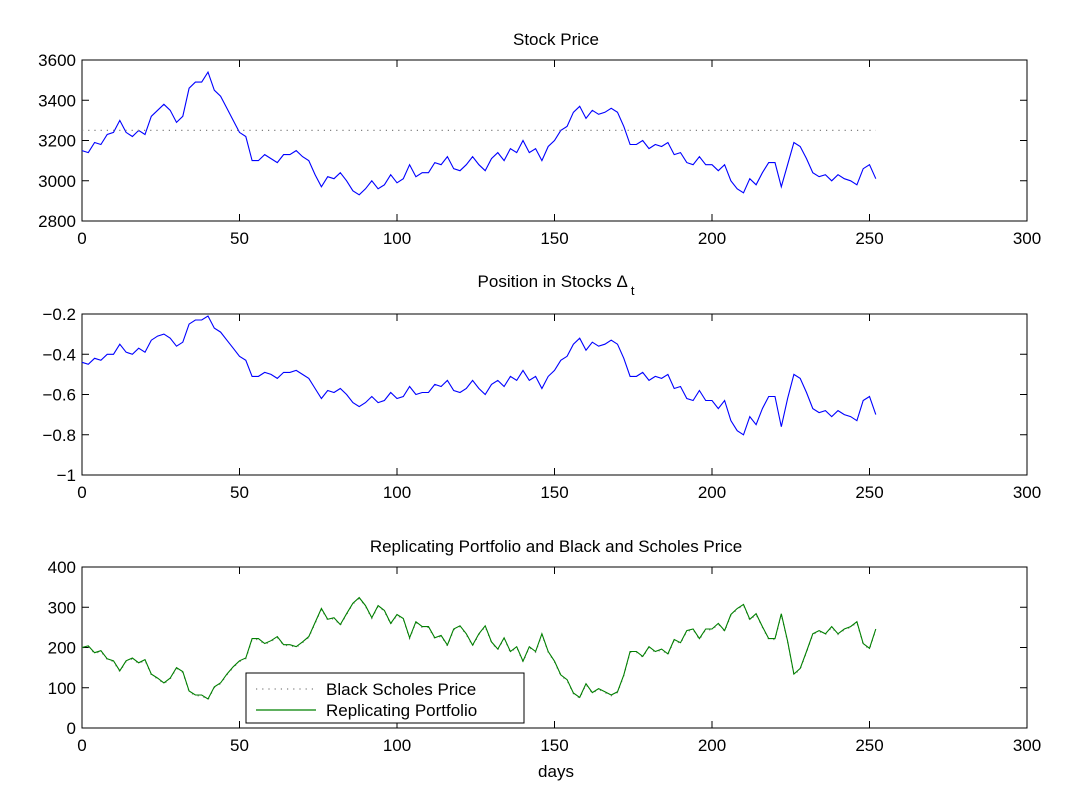 This screenshot has height=788, width=1078. What do you see at coordinates (59, 435) in the screenshot?
I see `y-tick-label: −0.8` at bounding box center [59, 435].